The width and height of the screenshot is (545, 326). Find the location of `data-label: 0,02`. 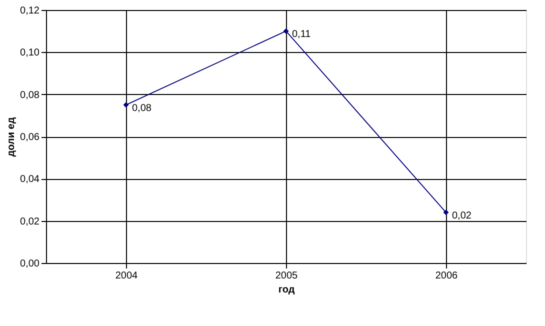

data-label: 0,02 is located at coordinates (462, 216).